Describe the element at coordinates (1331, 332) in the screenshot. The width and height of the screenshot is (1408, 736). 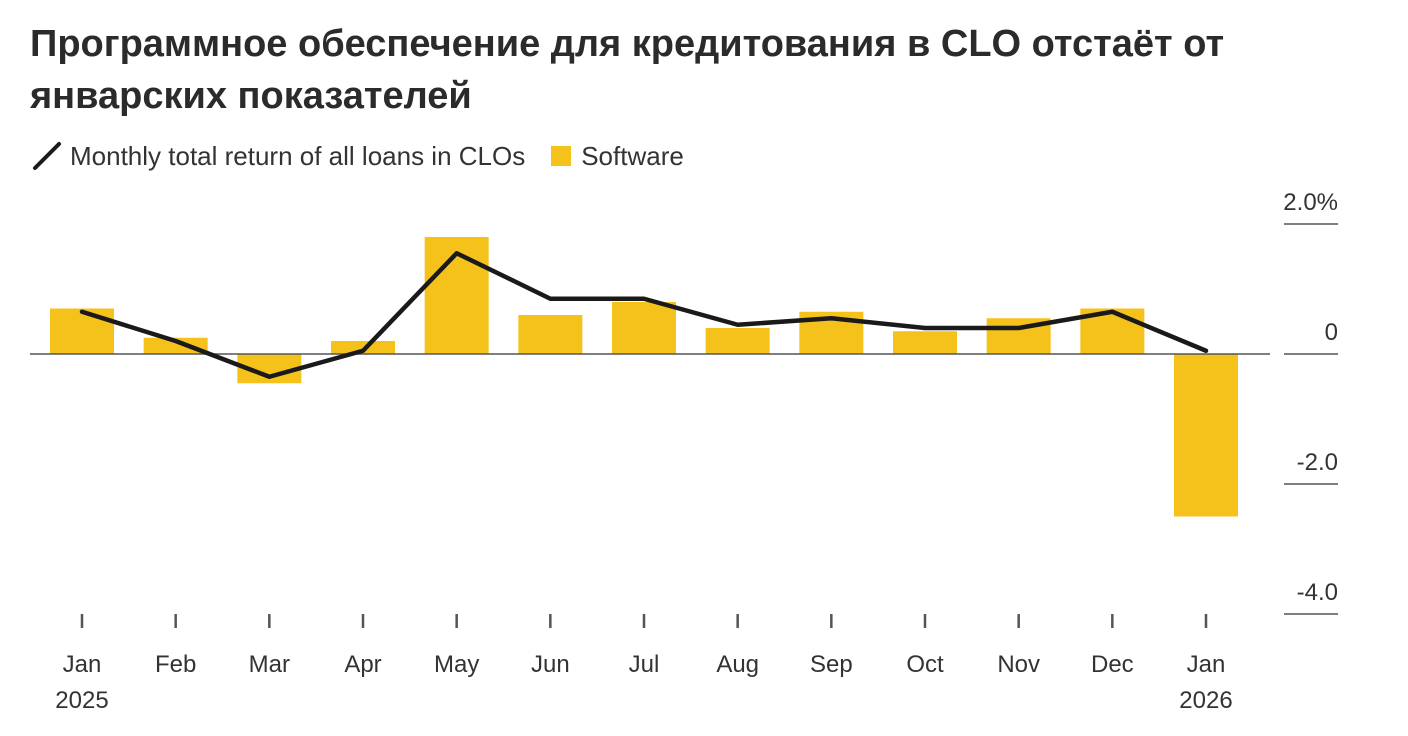
I see `y-tick-label-2: 0` at that location.